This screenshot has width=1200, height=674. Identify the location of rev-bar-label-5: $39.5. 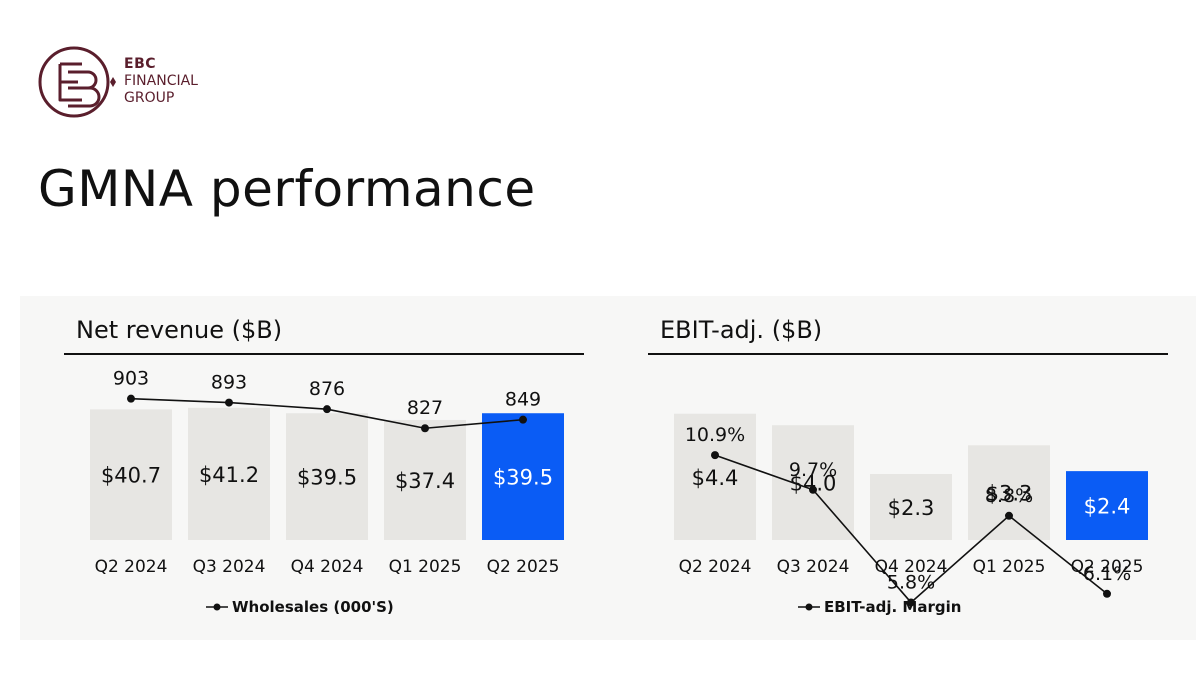
(523, 478).